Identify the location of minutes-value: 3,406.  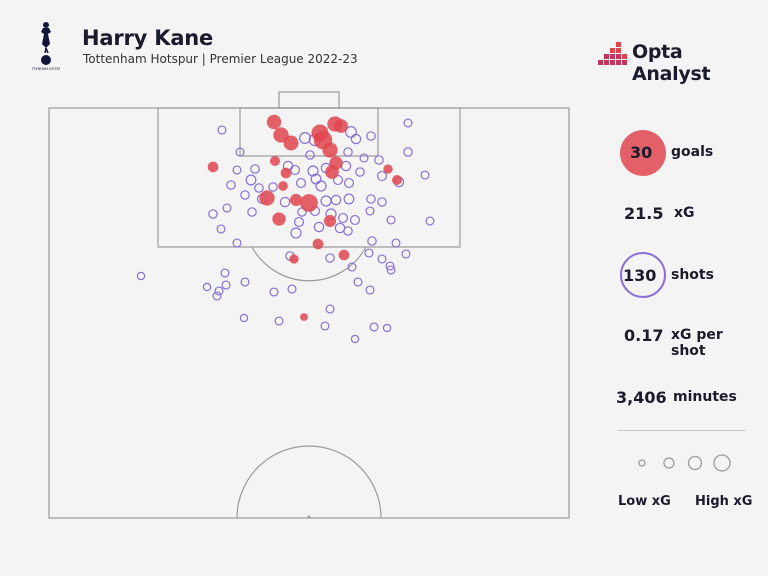
(641, 397).